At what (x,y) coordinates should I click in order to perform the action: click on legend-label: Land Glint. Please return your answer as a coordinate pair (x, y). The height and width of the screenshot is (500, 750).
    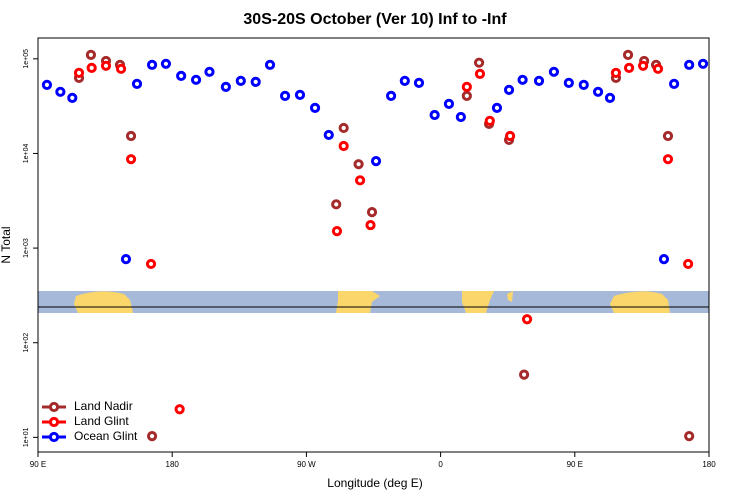
    Looking at the image, I should click on (101, 421).